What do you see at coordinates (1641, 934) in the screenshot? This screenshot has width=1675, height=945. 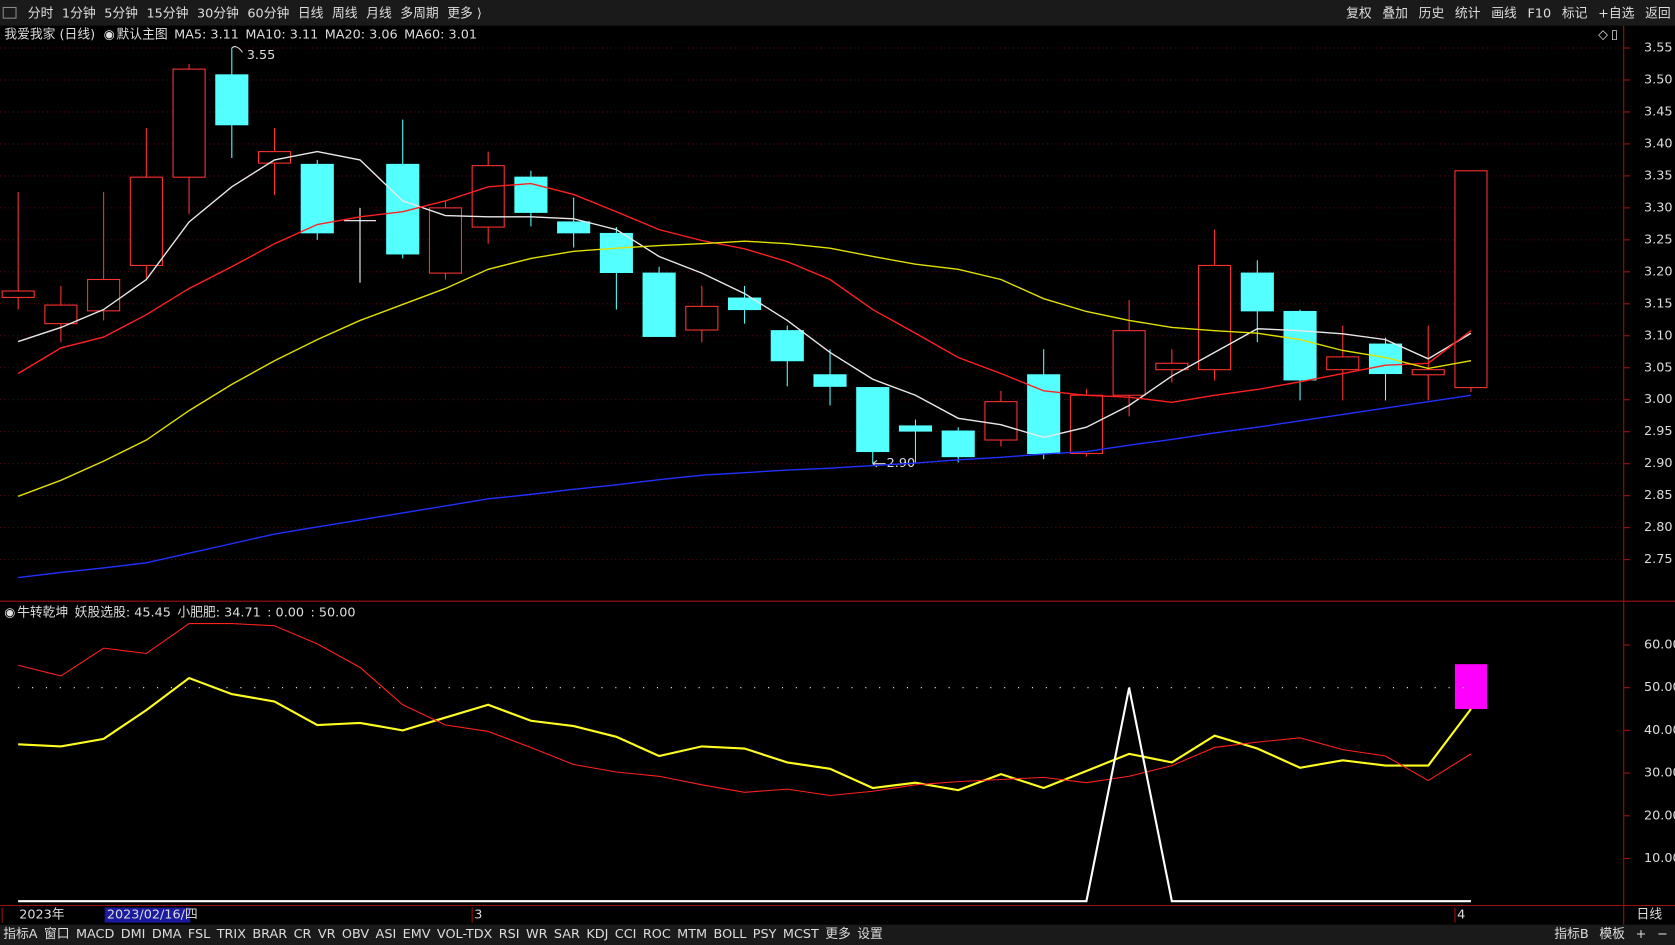 I see `indicator-tab: +` at bounding box center [1641, 934].